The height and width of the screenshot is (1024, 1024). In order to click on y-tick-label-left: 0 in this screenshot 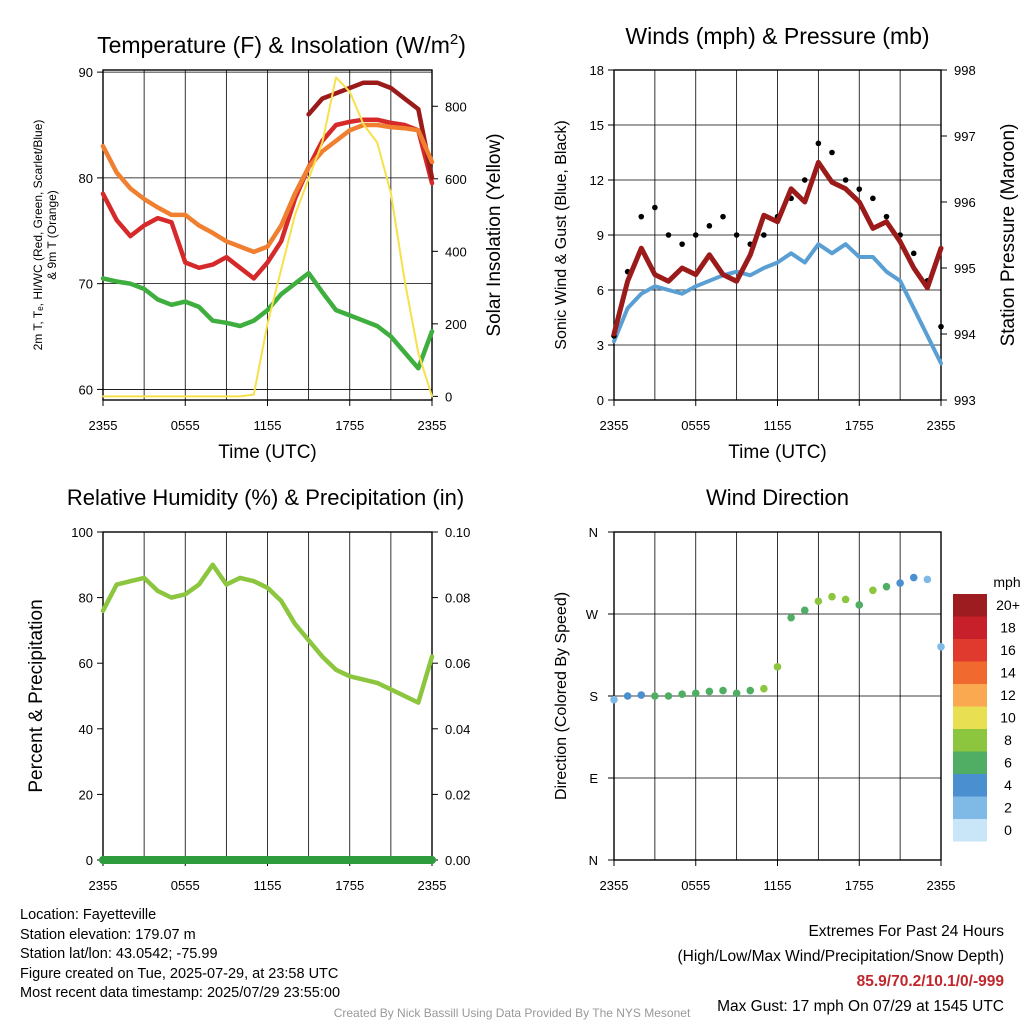, I will do `click(89, 860)`.